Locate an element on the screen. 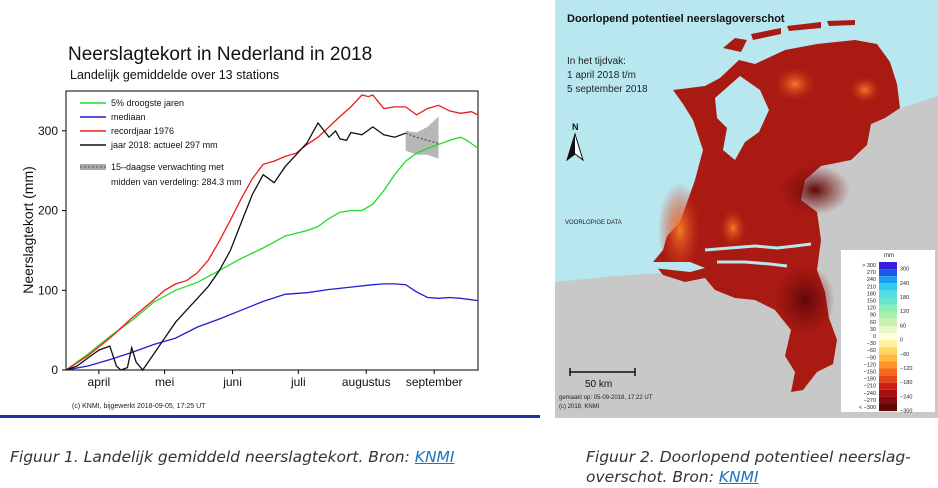 Image resolution: width=938 pixels, height=488 pixels. map-footer-copy: (c) 2018, KNMI is located at coordinates (579, 407).